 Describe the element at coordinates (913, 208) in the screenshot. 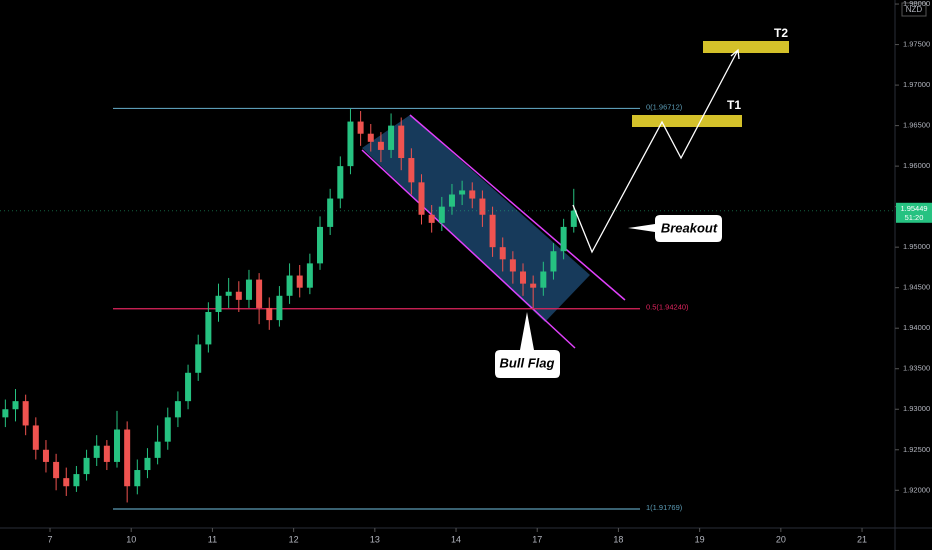

I see `price-tag-label: 1.95449` at that location.